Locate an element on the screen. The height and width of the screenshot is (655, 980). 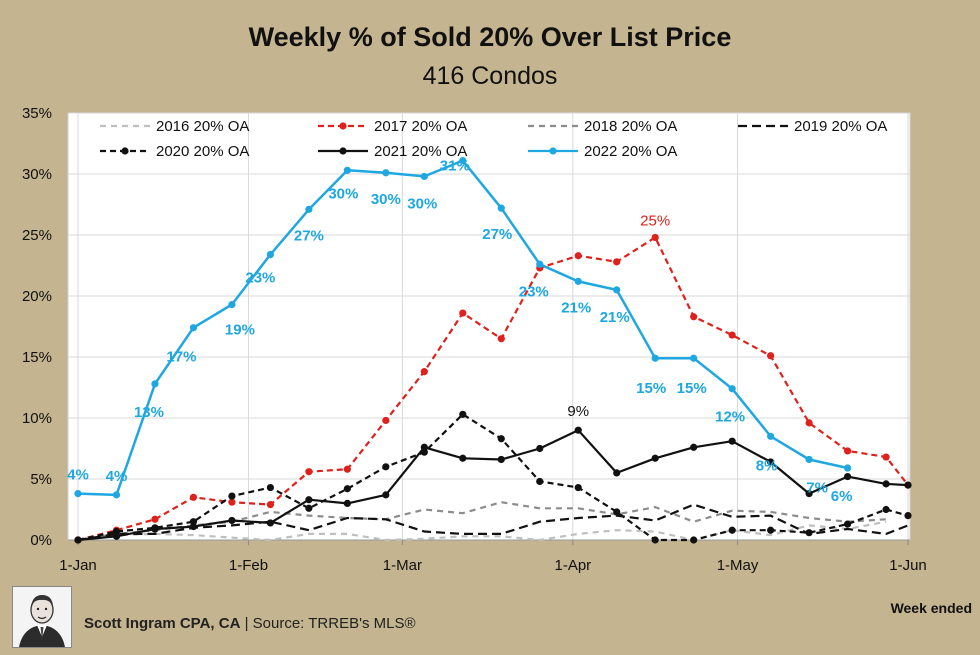
x-tick-label: 1-Apr is located at coordinates (573, 565).